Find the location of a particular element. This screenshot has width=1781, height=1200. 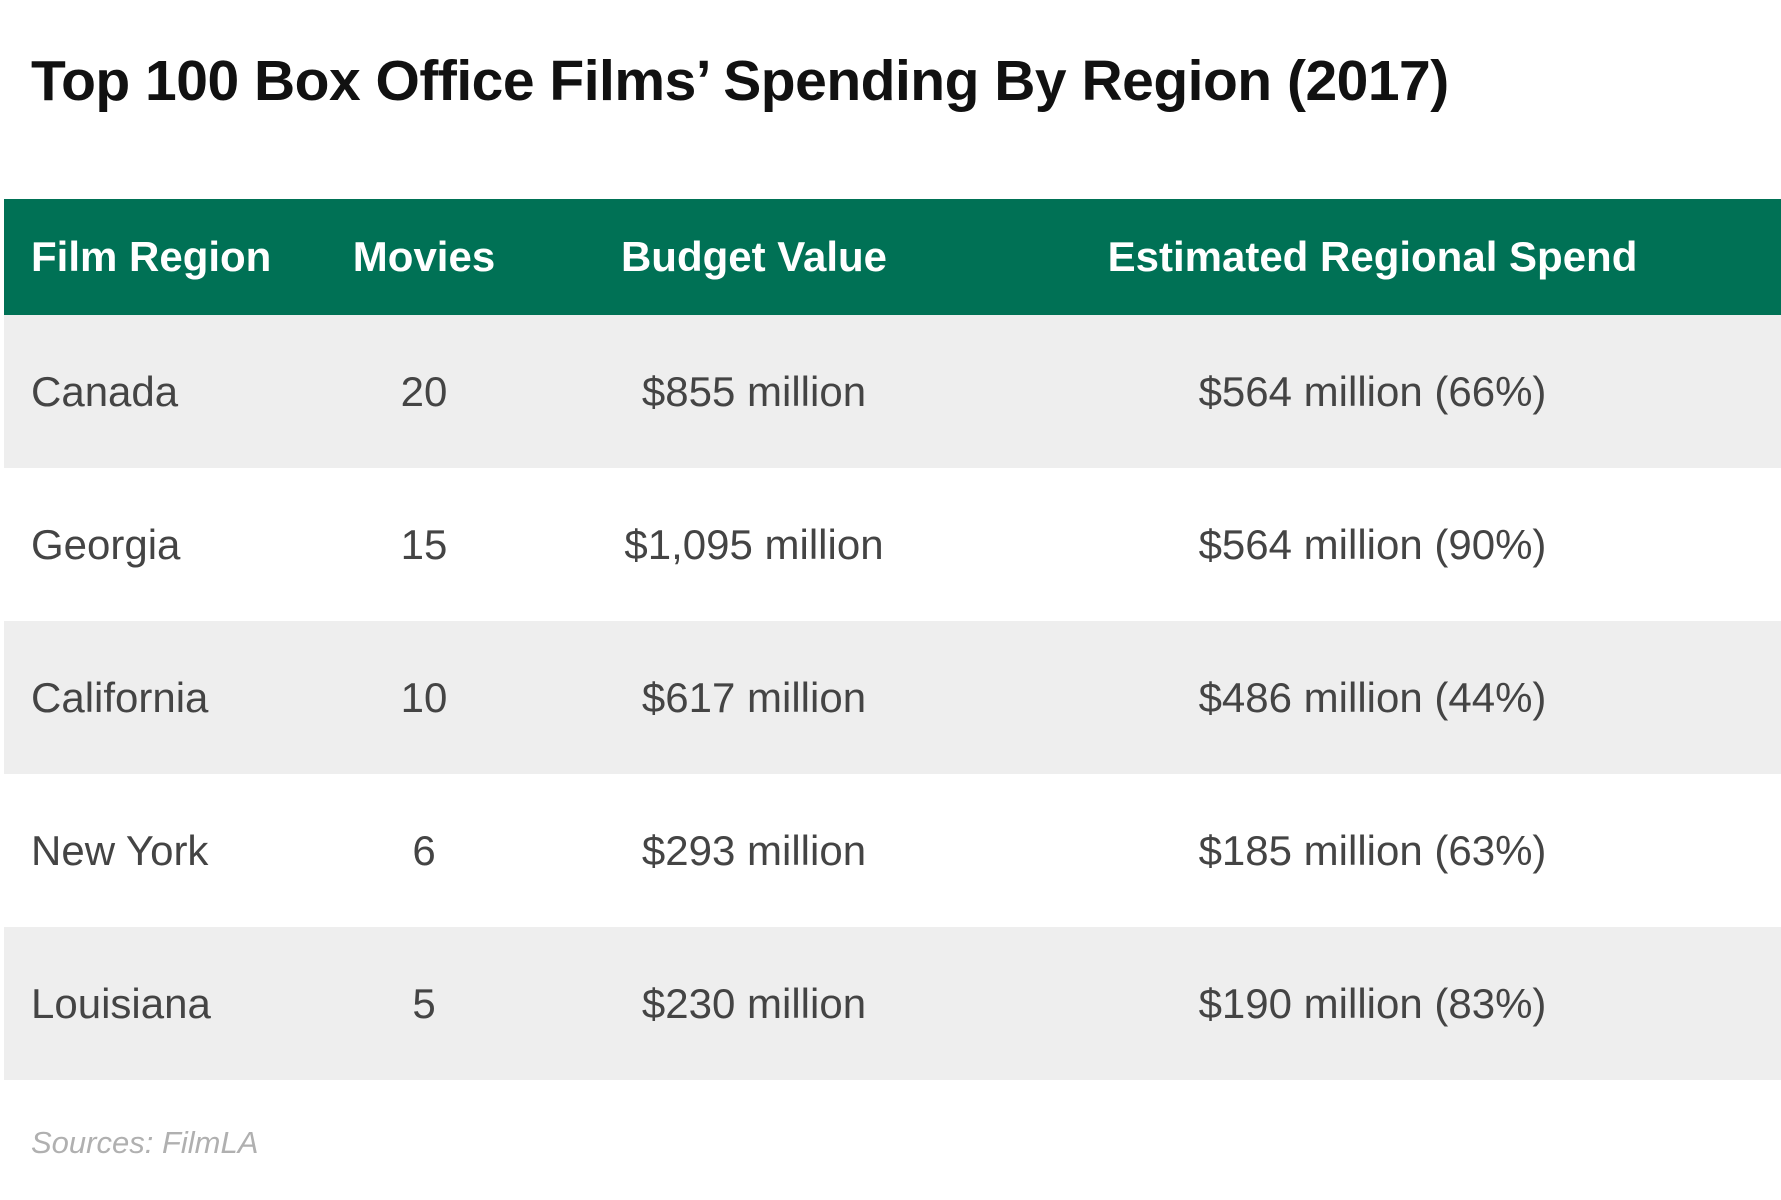

cell-estimated-regional-spend: $190 million (83%) is located at coordinates (1372, 1003).